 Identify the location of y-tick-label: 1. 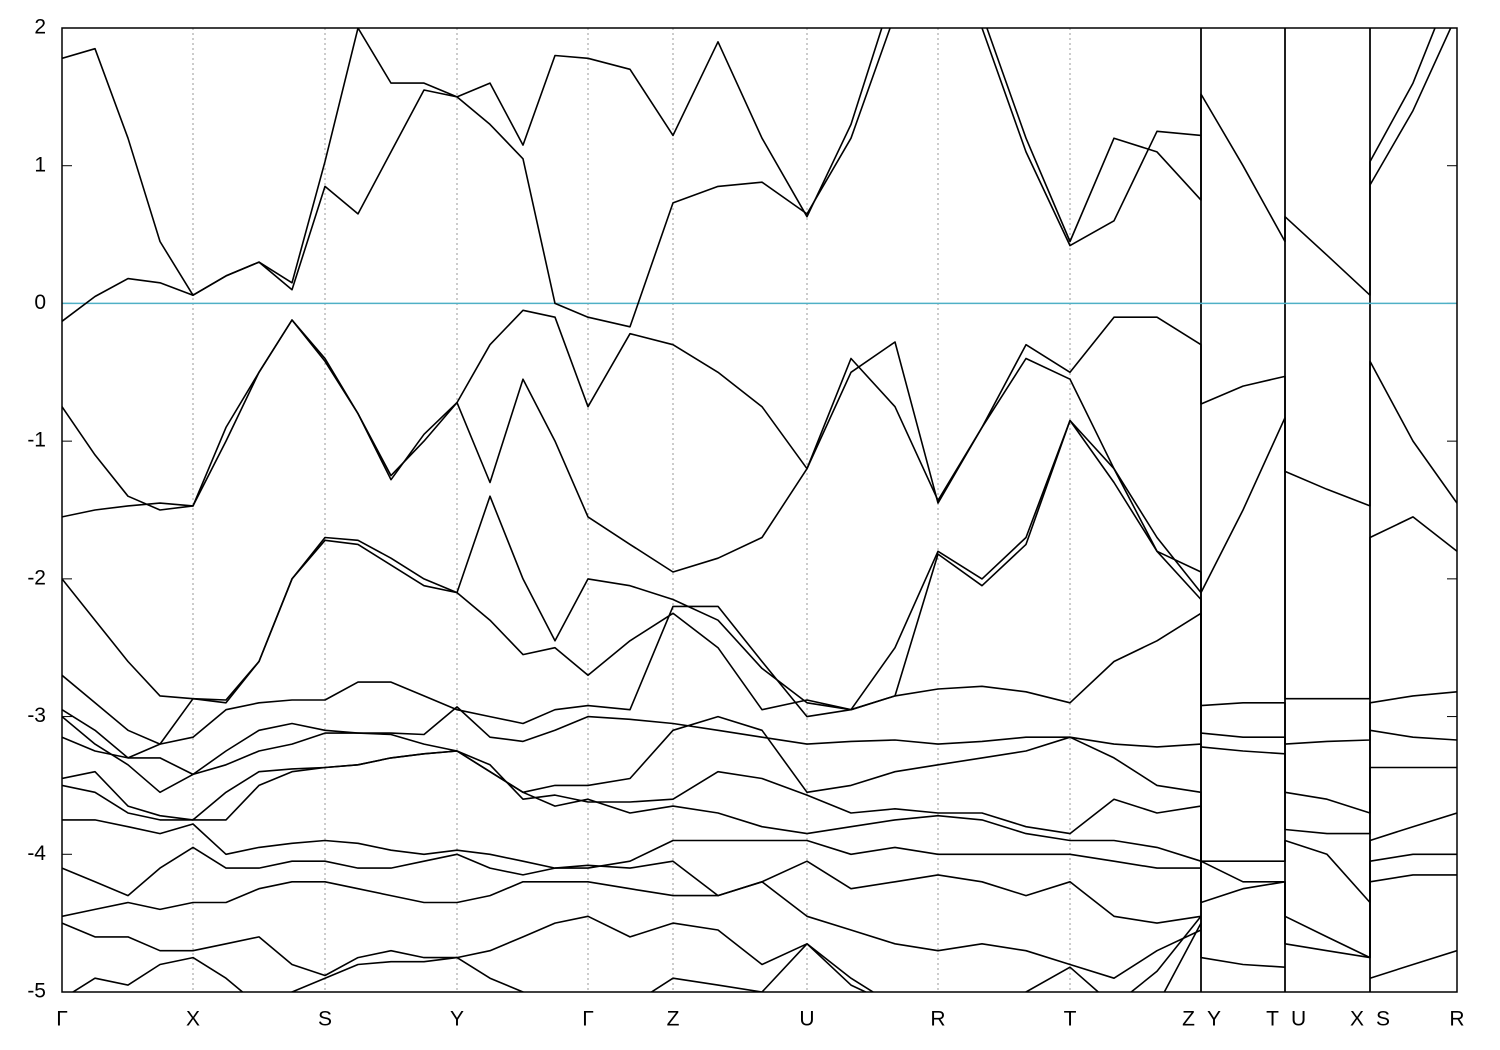
(40, 164).